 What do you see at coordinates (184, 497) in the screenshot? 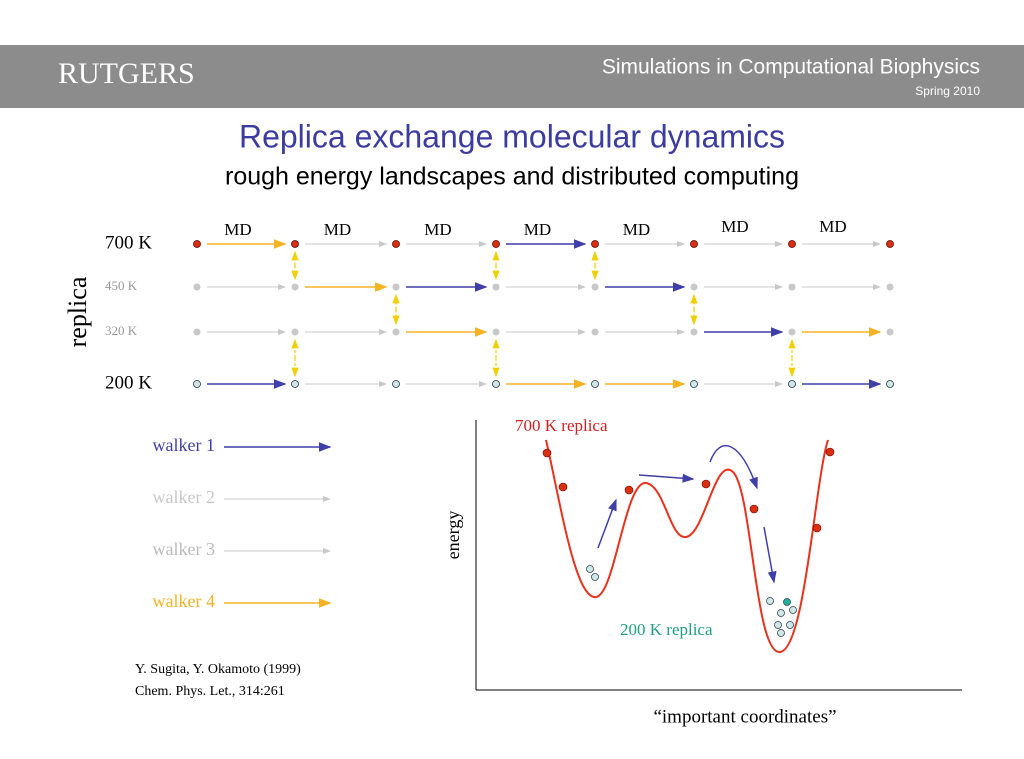
I see `legend-label: walker 2` at bounding box center [184, 497].